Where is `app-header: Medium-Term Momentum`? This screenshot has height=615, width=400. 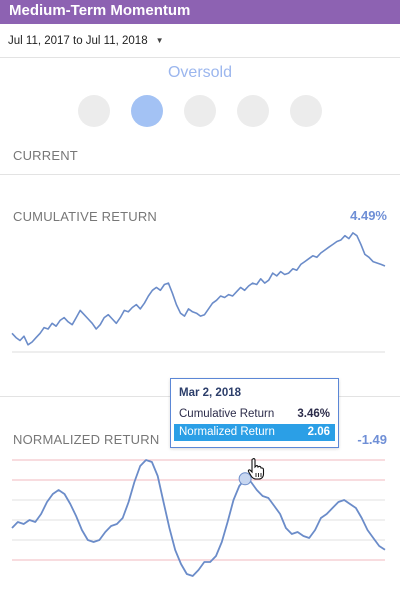
app-header: Medium-Term Momentum is located at coordinates (200, 12).